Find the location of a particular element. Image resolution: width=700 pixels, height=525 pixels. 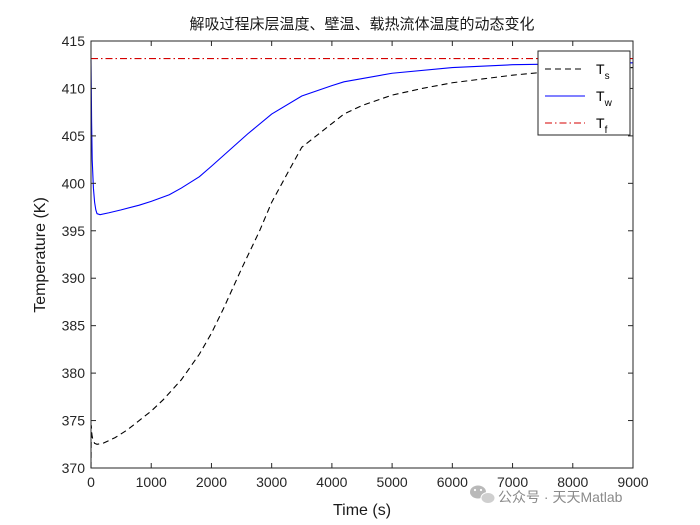

y-tick-label: 400 is located at coordinates (74, 183).